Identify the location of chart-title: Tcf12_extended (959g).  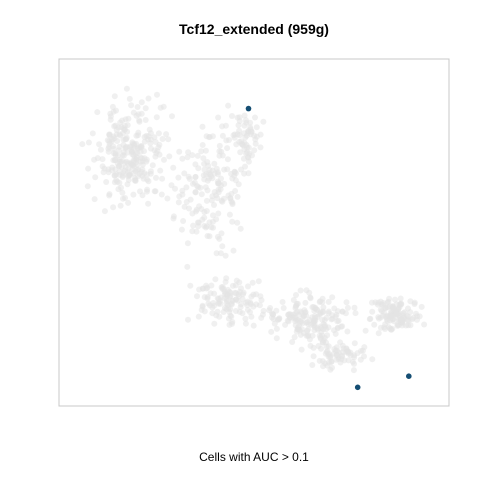
(254, 29).